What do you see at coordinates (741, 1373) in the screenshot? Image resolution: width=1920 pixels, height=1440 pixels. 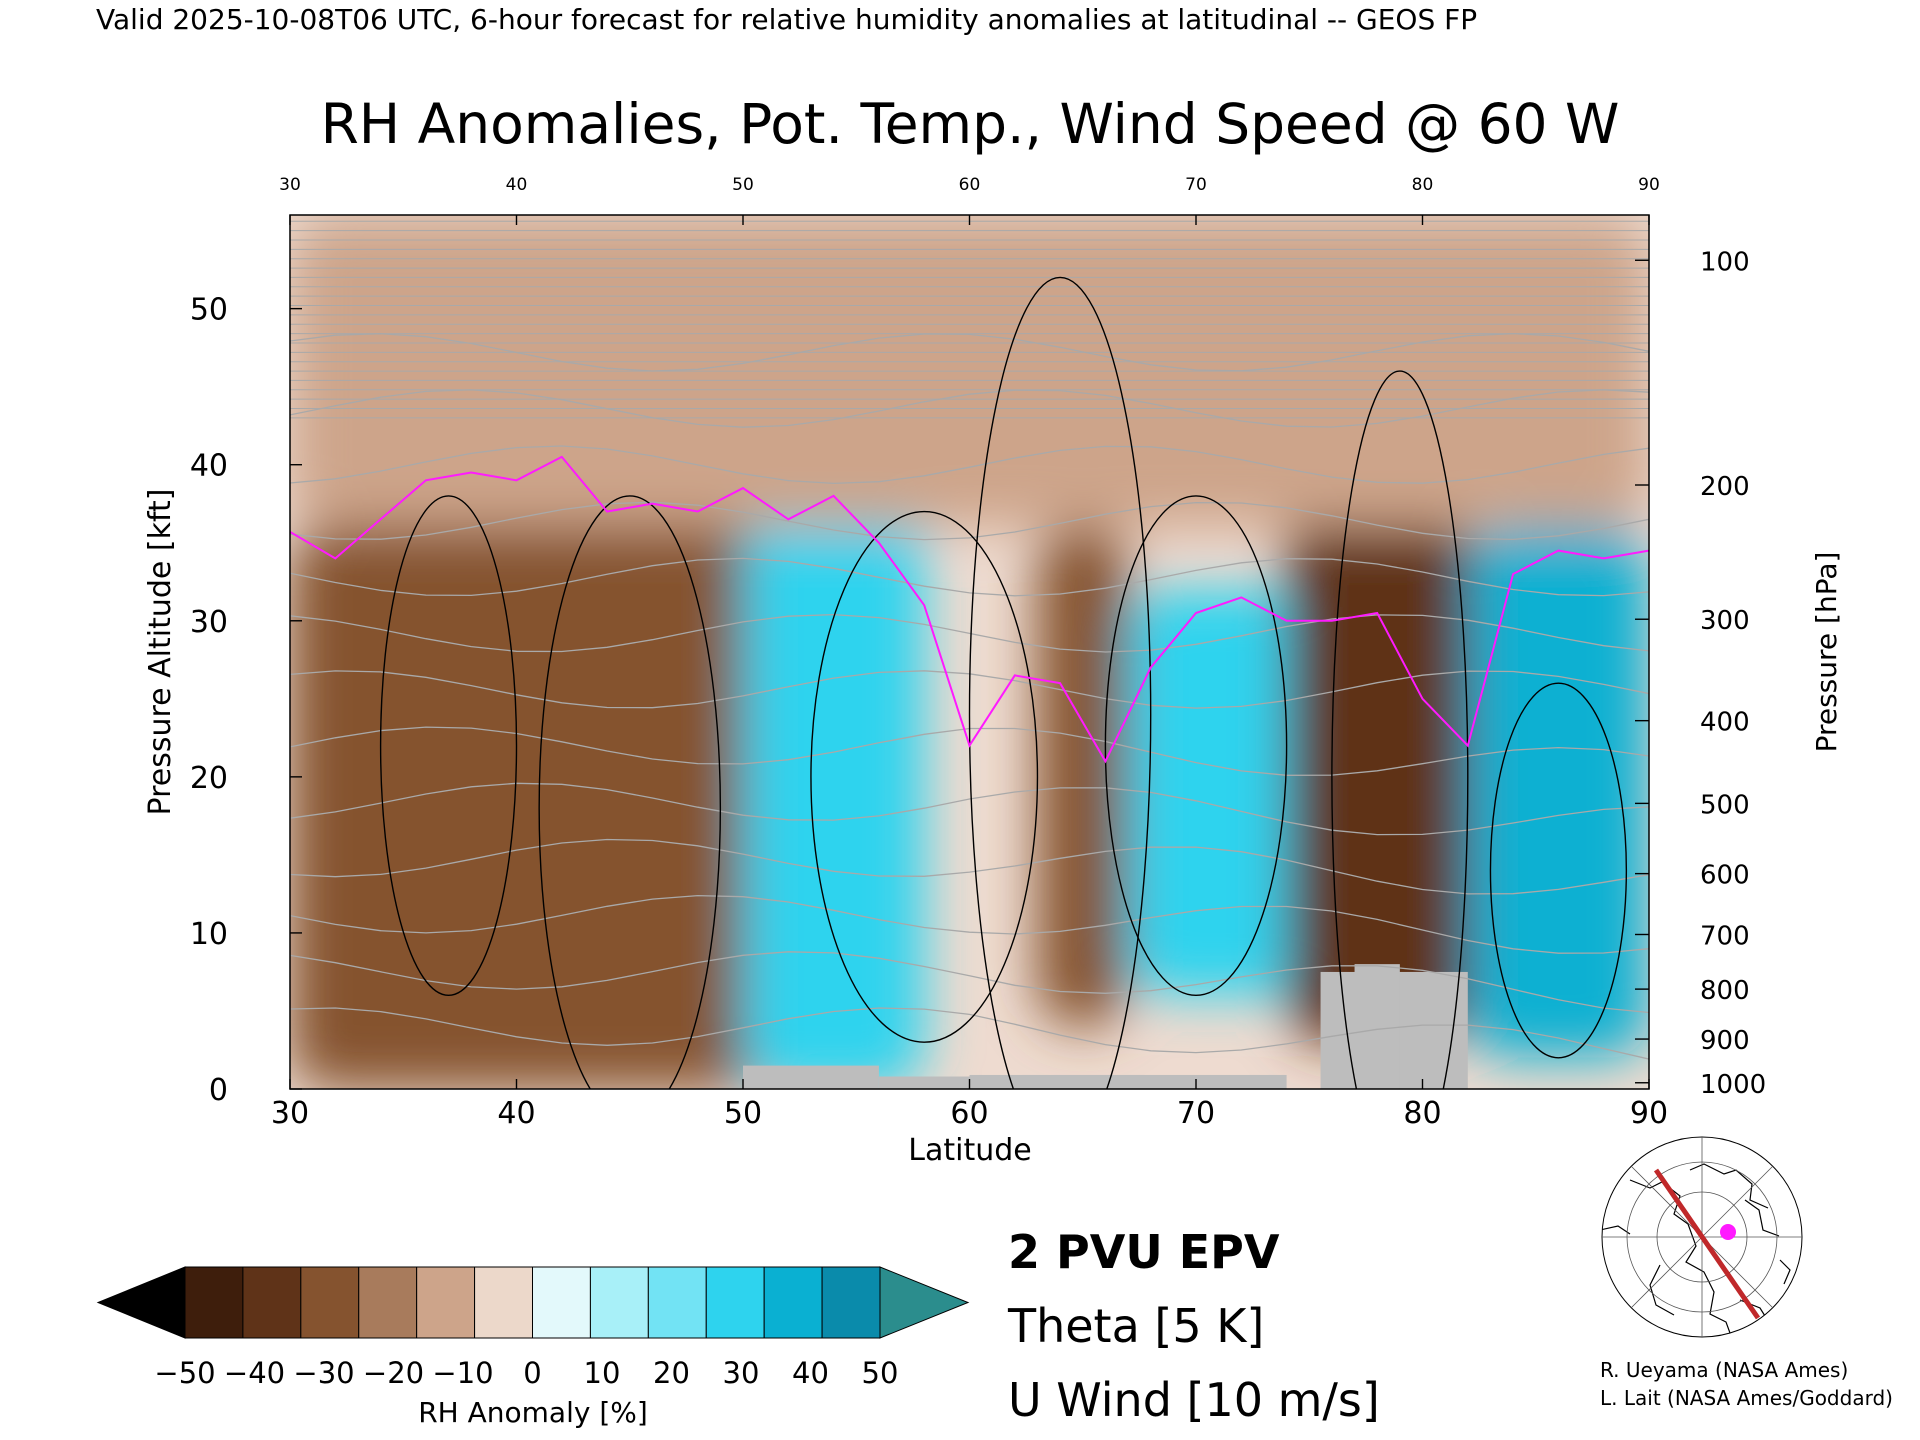 I see `colorbar-tick-label-8: 30` at bounding box center [741, 1373].